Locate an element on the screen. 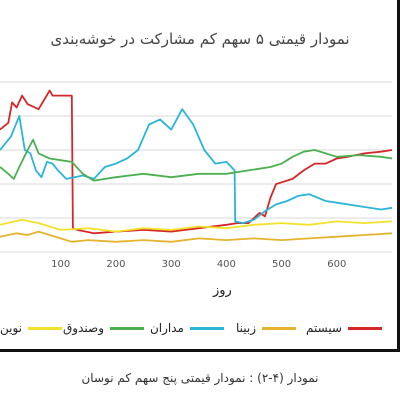  legend: سیستم زبینا مداران وصندوق نوین is located at coordinates (191, 328).